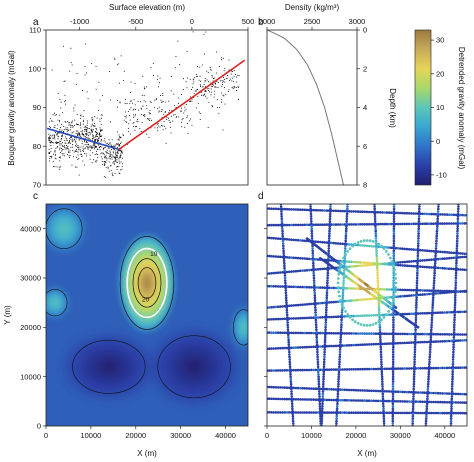 This screenshot has width=474, height=462. What do you see at coordinates (34, 68) in the screenshot?
I see `y-tick-label: 100` at bounding box center [34, 68].